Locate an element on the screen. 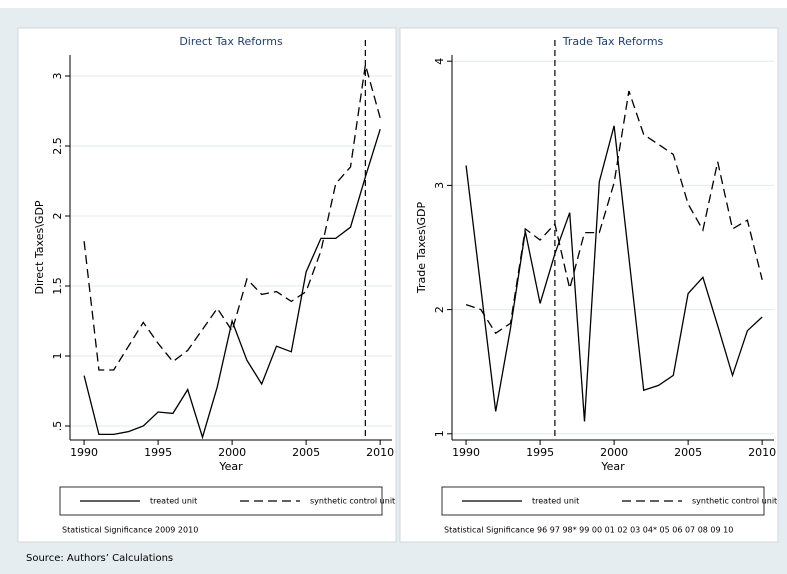 The width and height of the screenshot is (787, 574). y-axis-label: Direct Taxes\GDP is located at coordinates (39, 247).